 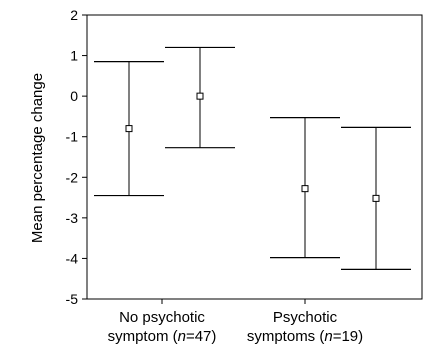 What do you see at coordinates (74, 96) in the screenshot?
I see `y-tick-label: 0` at bounding box center [74, 96].